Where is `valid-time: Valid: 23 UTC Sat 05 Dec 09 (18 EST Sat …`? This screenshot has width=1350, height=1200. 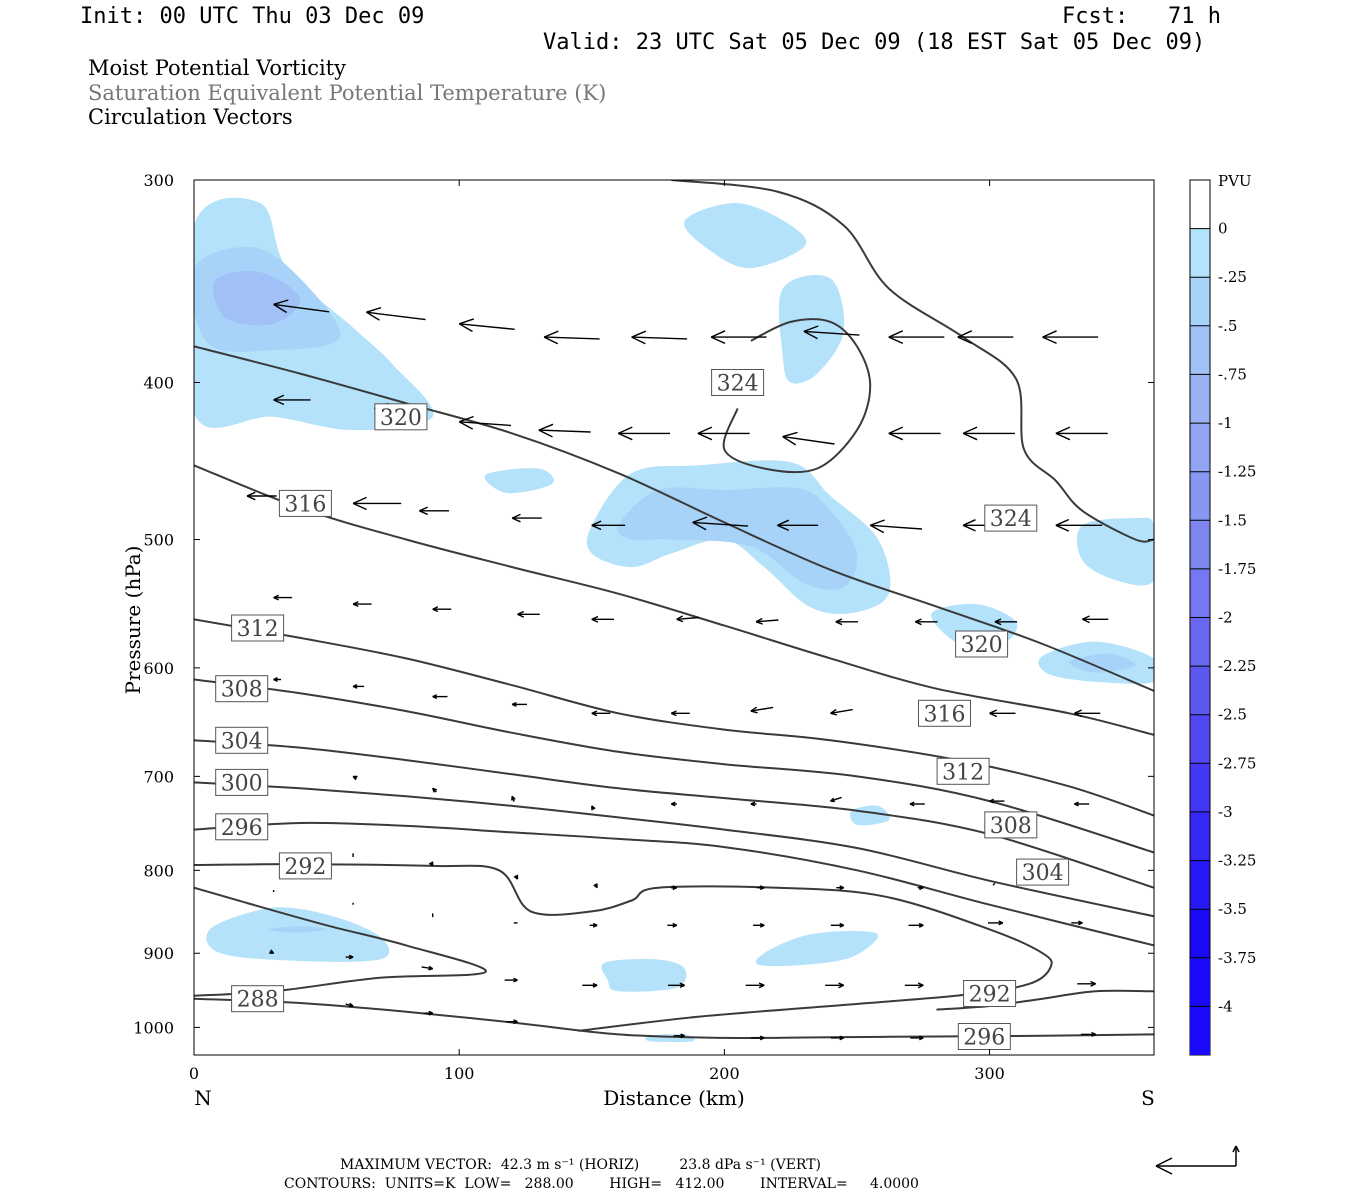
valid-time: Valid: 23 UTC Sat 05 Dec 09 (18 EST Sat … is located at coordinates (874, 42).